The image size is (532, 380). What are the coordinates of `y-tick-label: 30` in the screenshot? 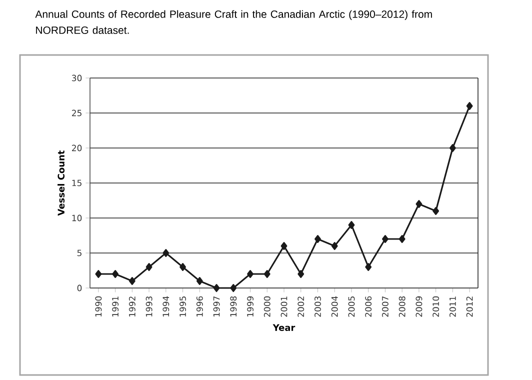 It's located at (77, 78).